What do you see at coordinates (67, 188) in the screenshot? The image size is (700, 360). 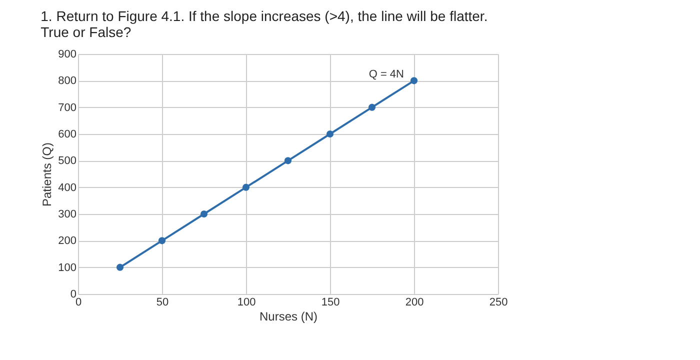 I see `y-tick-label: 400` at bounding box center [67, 188].